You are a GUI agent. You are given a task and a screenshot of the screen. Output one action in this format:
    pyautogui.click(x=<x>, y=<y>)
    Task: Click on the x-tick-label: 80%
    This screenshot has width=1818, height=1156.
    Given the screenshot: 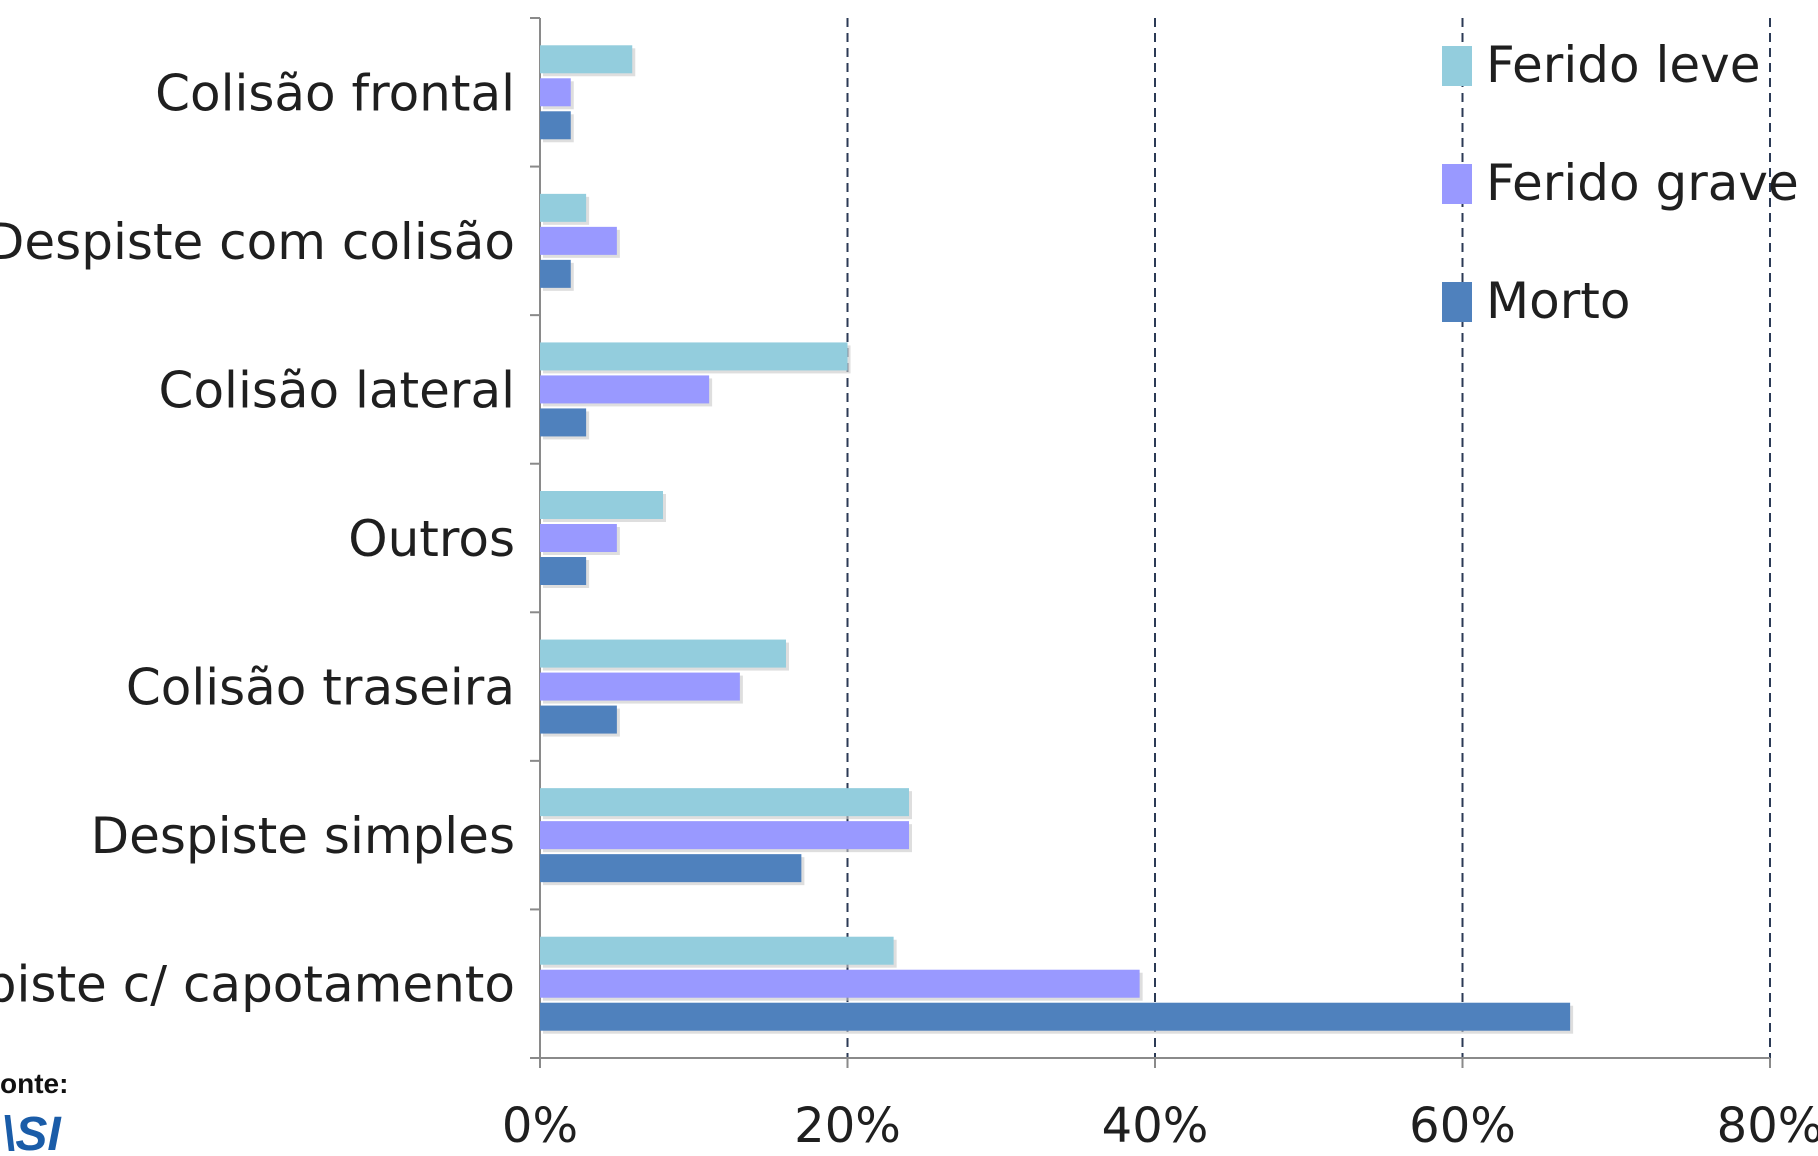 What is the action you would take?
    pyautogui.click(x=1767, y=1126)
    